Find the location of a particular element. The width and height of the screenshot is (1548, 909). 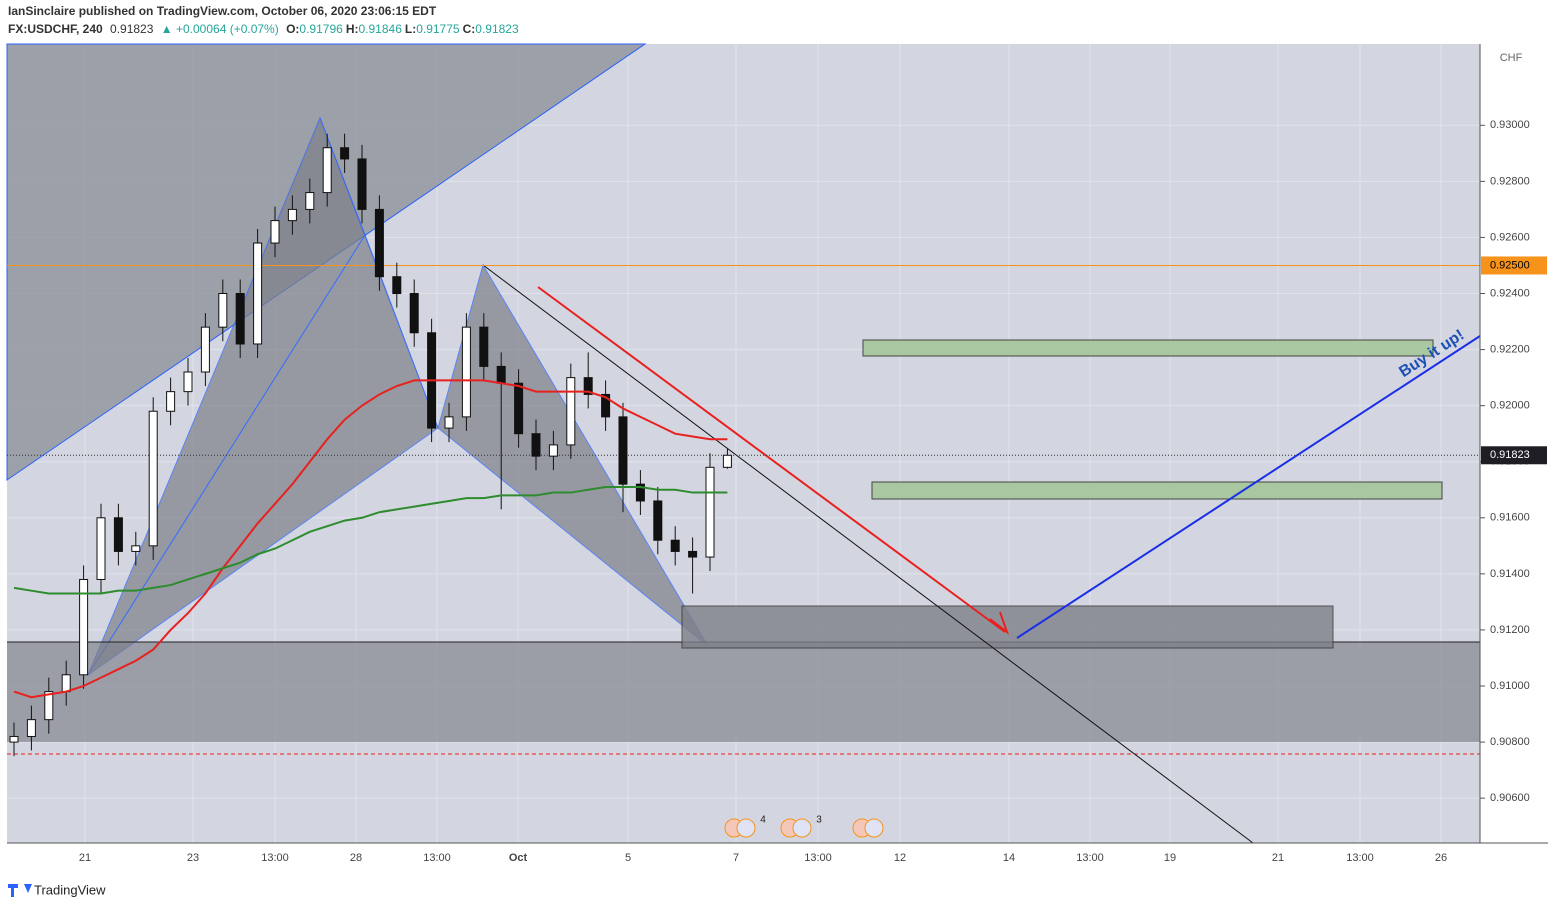

ohlc-key: H: is located at coordinates (352, 29).